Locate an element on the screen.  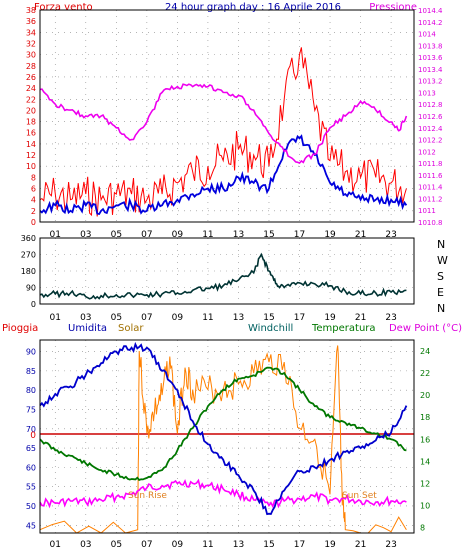
direction-tick-label: 180 is located at coordinates (28, 271).